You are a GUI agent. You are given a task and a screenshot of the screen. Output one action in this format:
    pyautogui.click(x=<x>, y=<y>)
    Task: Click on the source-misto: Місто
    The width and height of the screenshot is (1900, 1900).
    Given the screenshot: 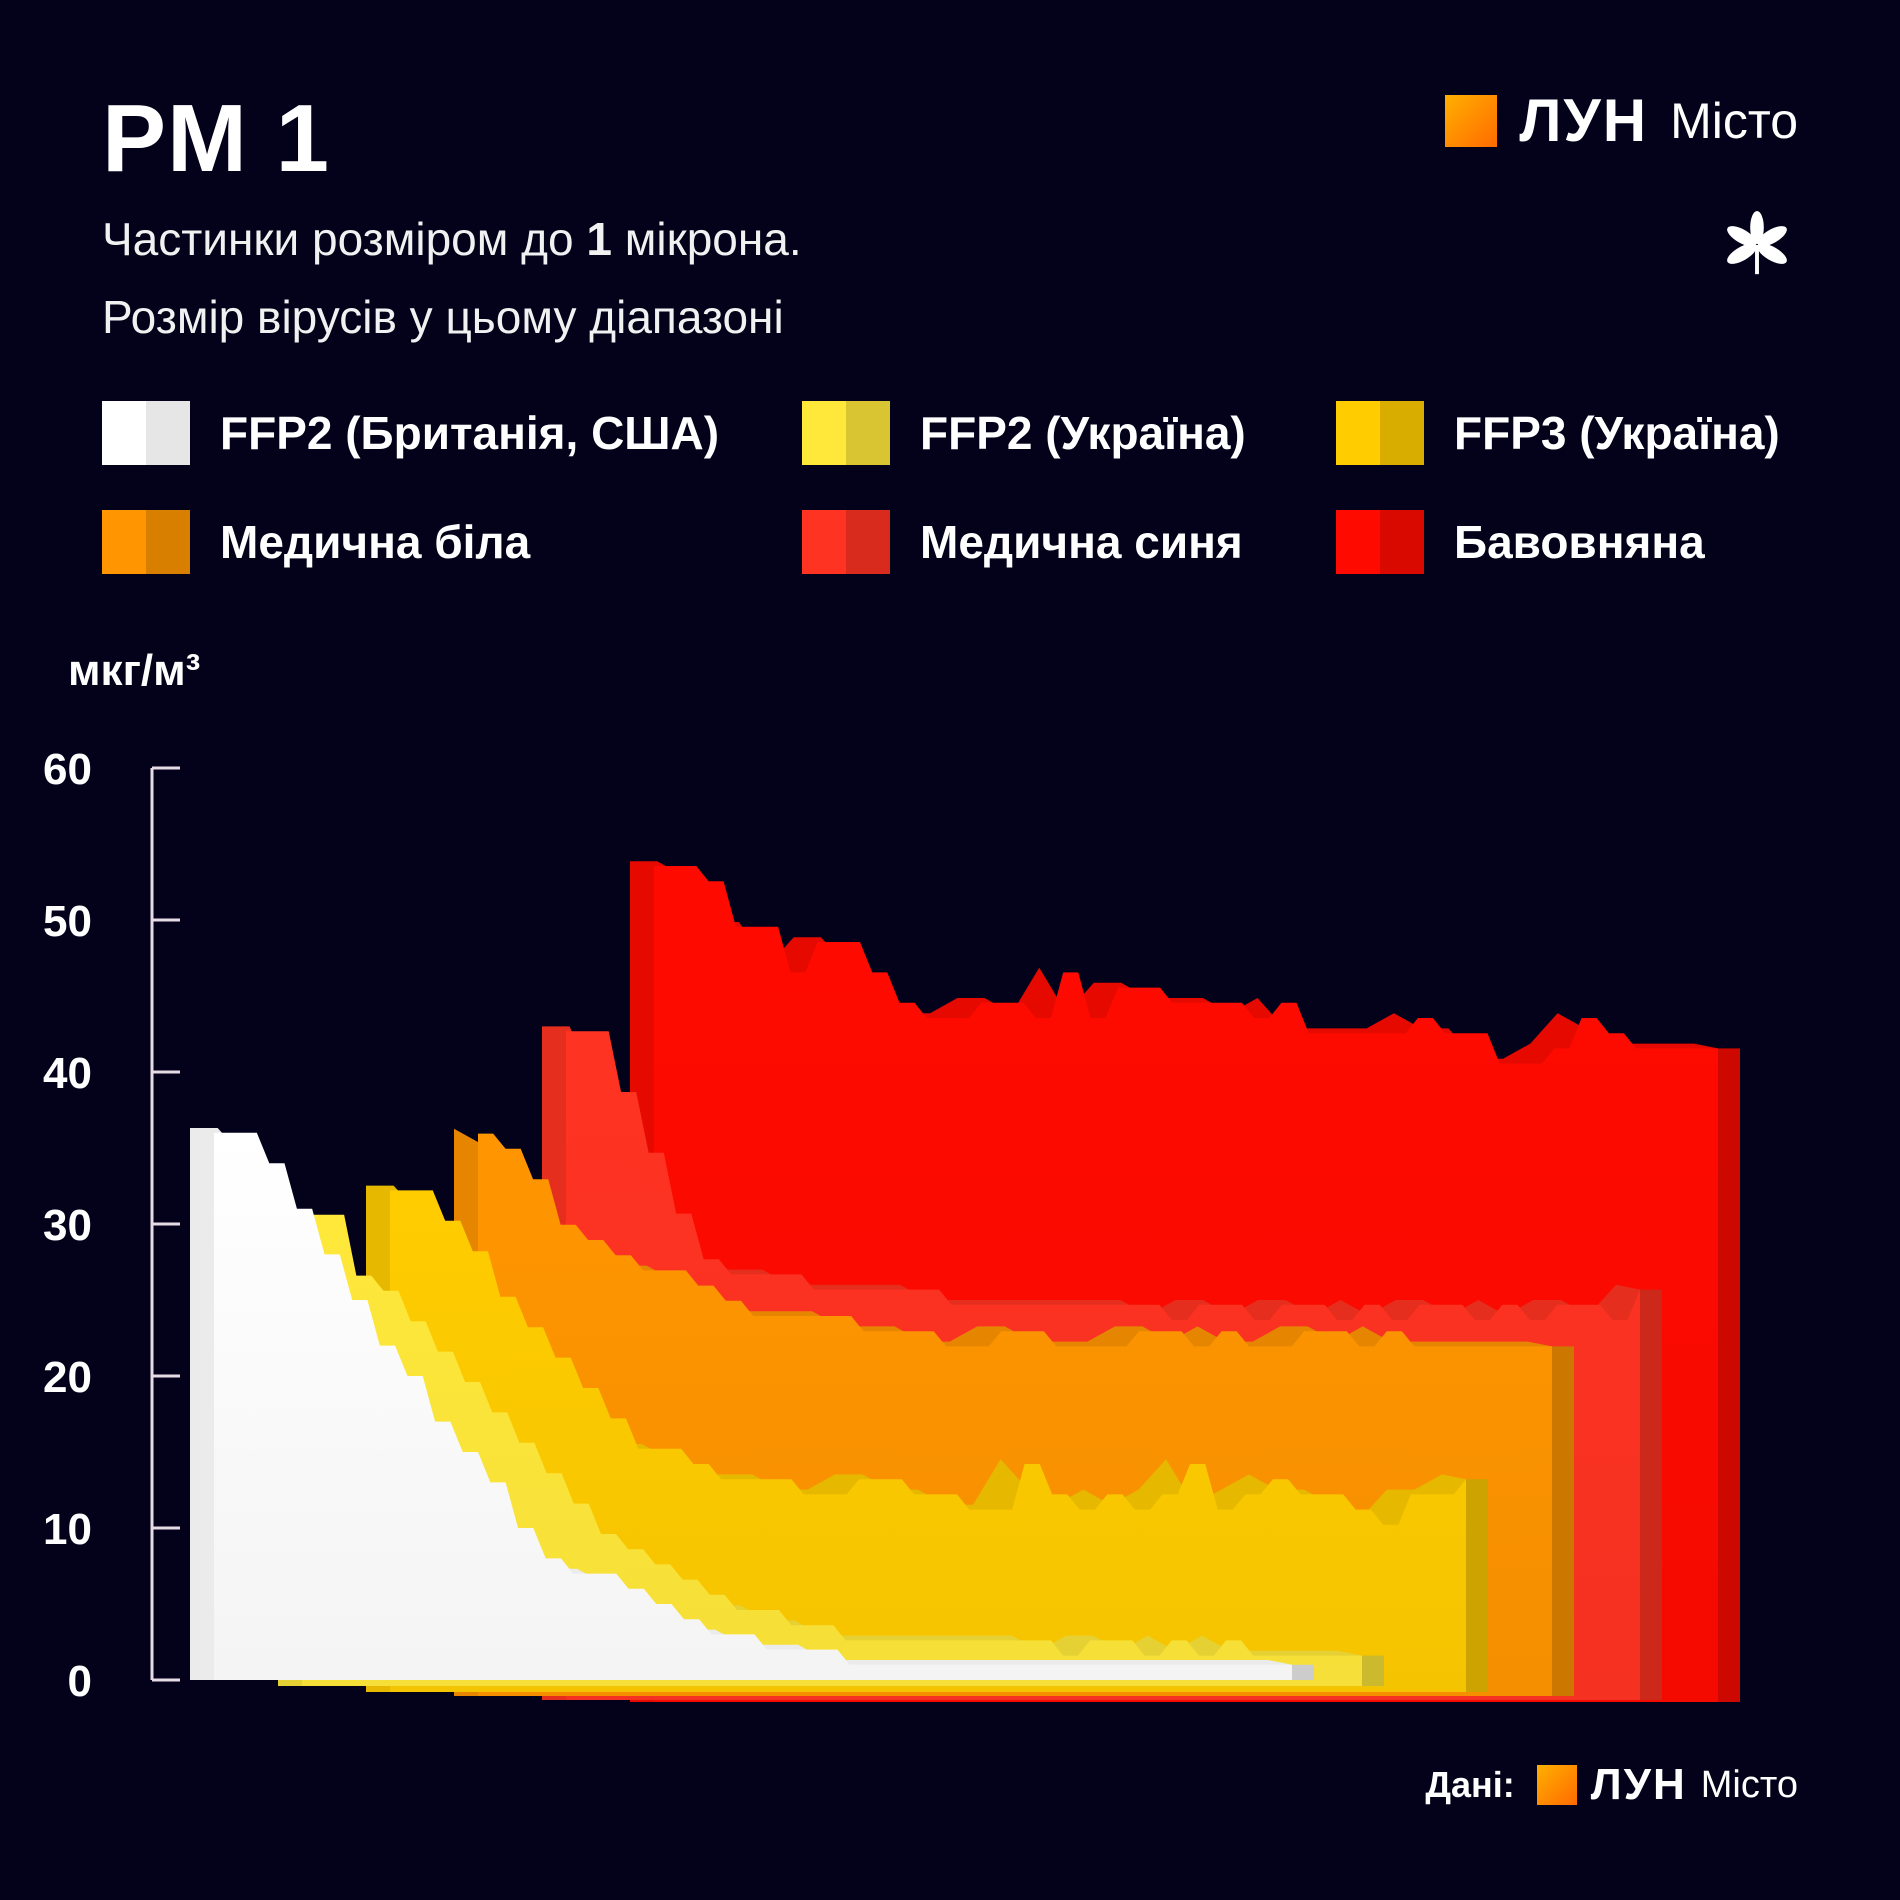 What is the action you would take?
    pyautogui.click(x=1749, y=1784)
    